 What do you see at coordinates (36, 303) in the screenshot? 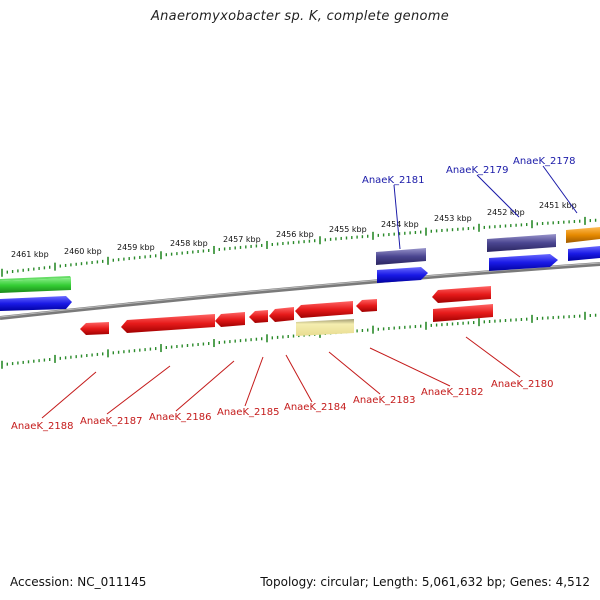
I see `gene-blue` at bounding box center [36, 303].